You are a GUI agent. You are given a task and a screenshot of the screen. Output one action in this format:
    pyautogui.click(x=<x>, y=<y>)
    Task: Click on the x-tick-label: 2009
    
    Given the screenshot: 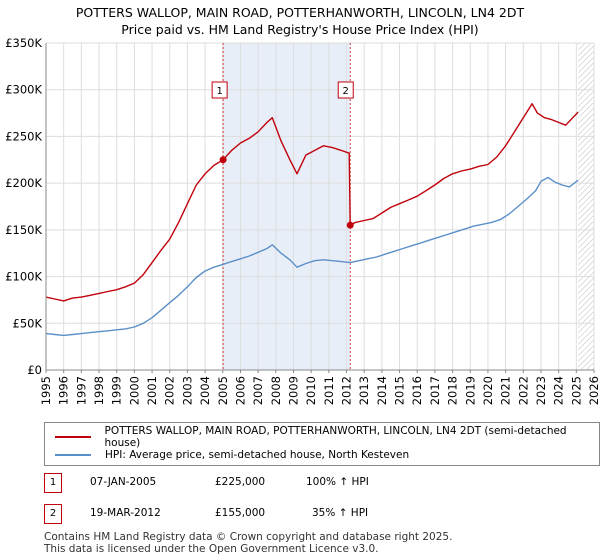 What is the action you would take?
    pyautogui.click(x=293, y=390)
    